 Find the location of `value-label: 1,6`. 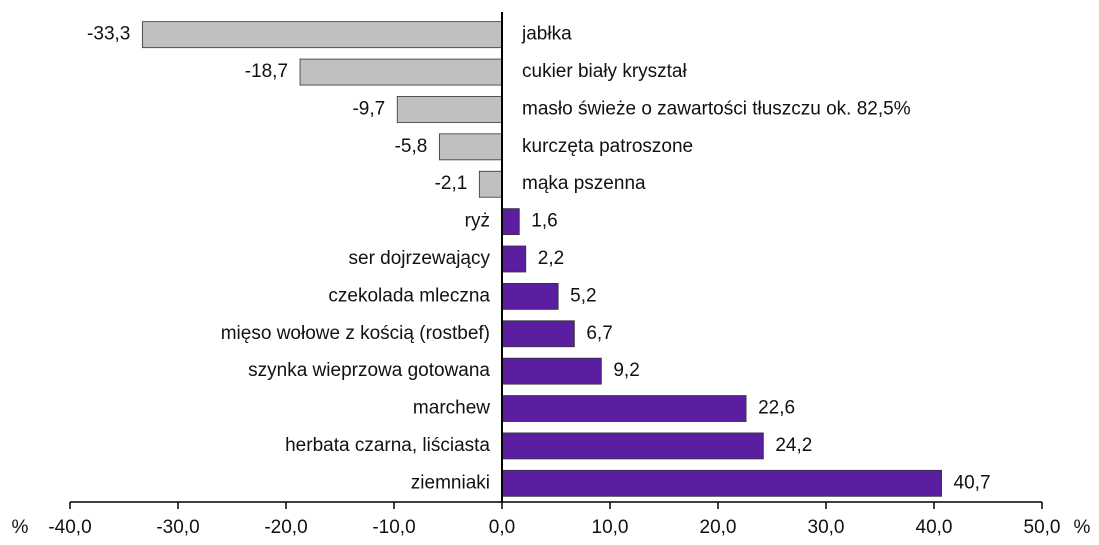

value-label: 1,6 is located at coordinates (544, 221).